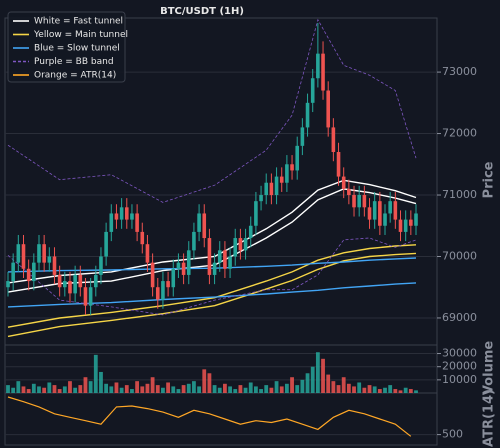  Describe the element at coordinates (452, 434) in the screenshot. I see `y-tick-label: 500` at that location.